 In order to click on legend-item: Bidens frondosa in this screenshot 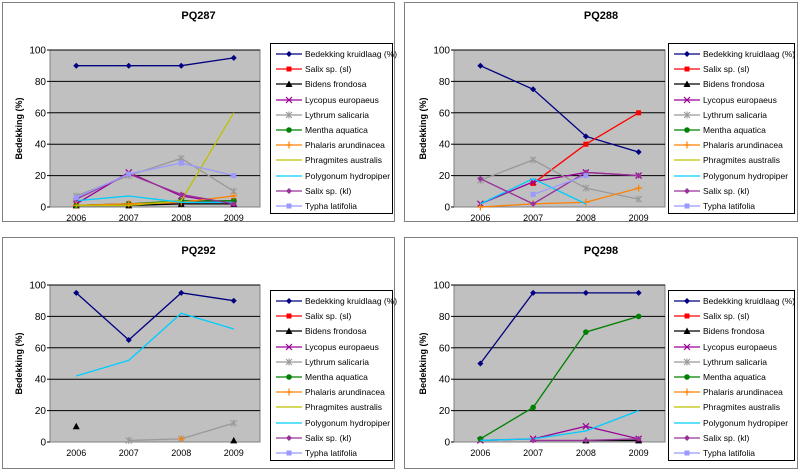, I will do `click(731, 84)`.